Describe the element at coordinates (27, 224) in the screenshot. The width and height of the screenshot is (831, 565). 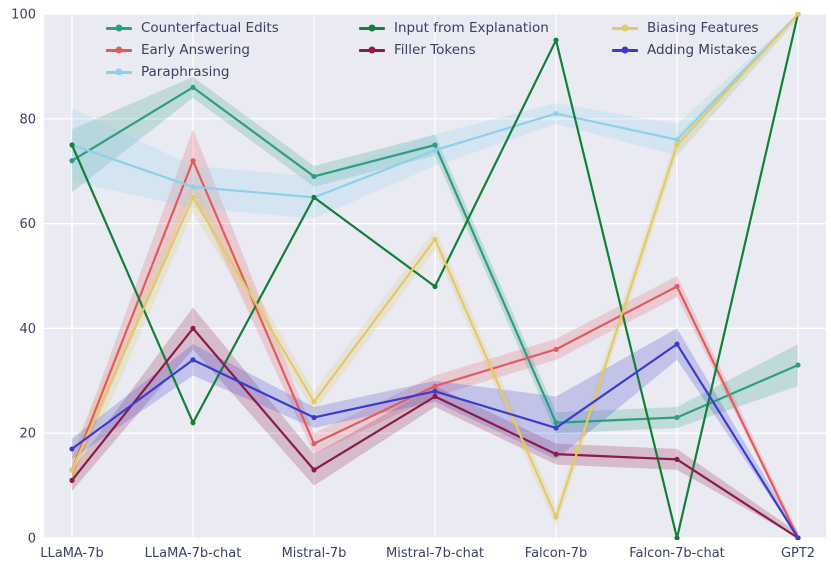
I see `y-tick-label: 60` at that location.